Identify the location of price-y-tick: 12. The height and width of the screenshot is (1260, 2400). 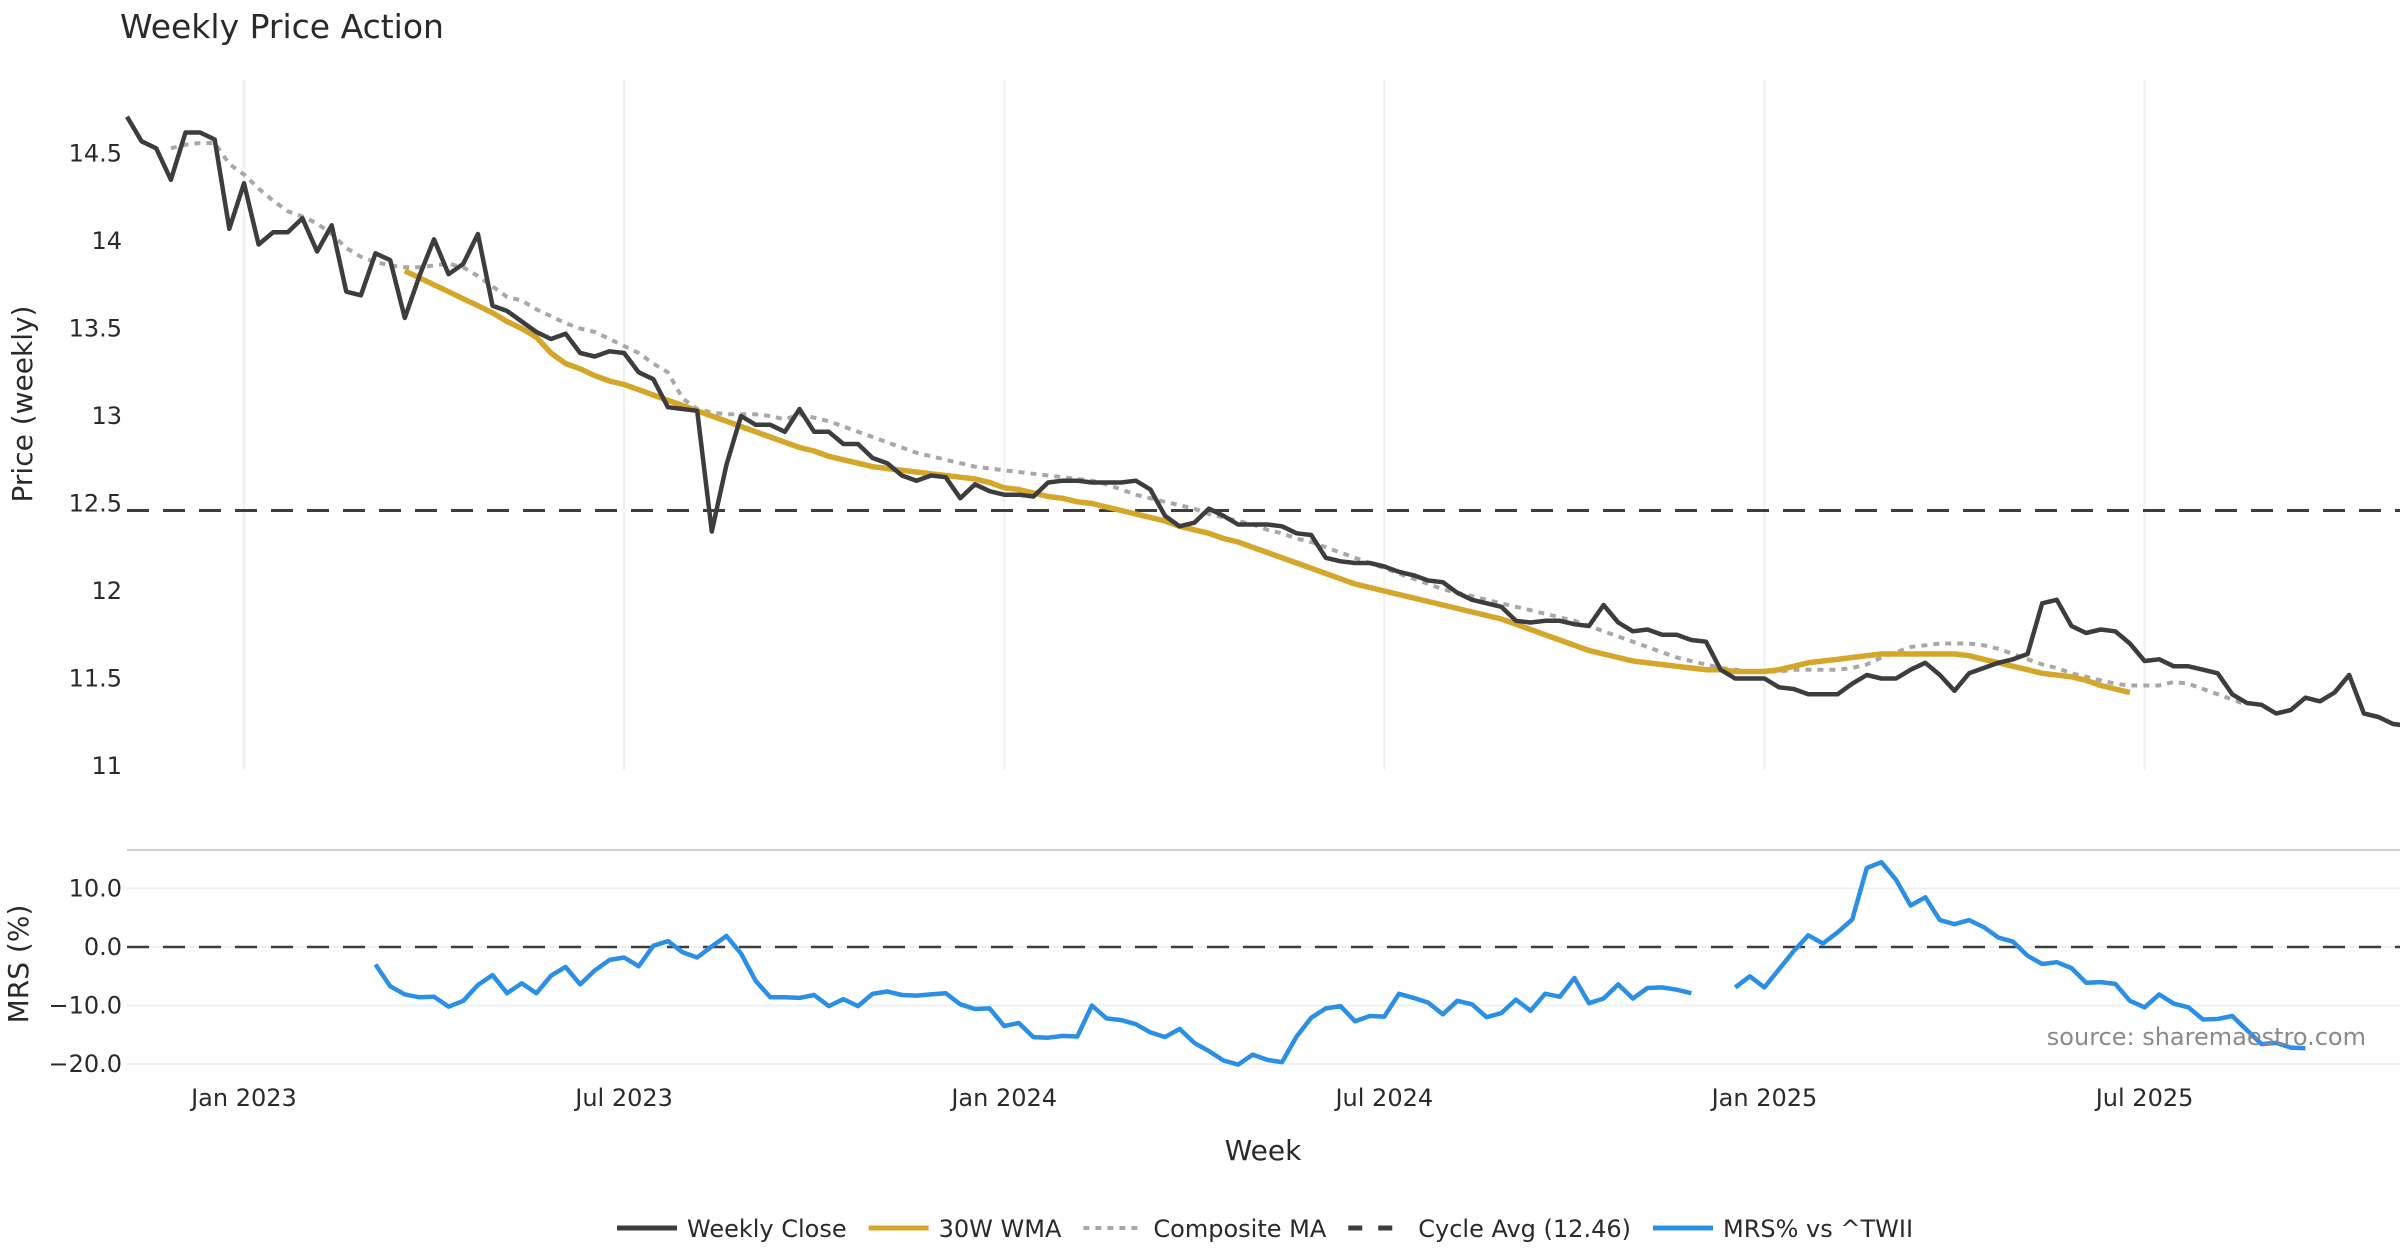
(106, 591).